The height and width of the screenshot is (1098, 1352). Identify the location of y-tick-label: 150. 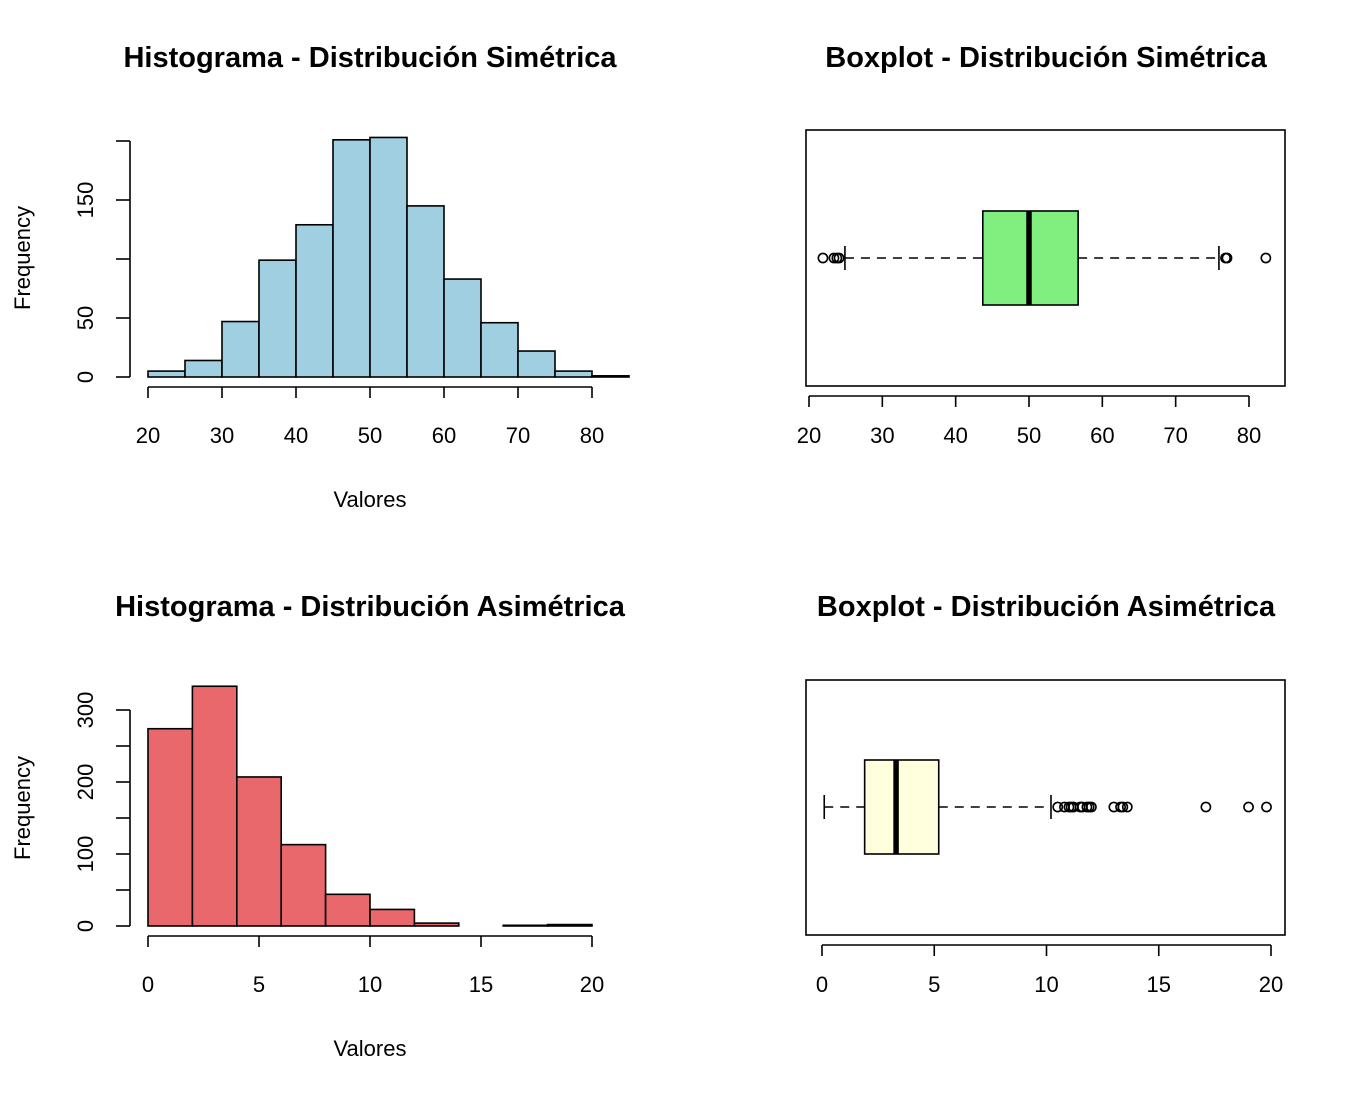
(85, 200).